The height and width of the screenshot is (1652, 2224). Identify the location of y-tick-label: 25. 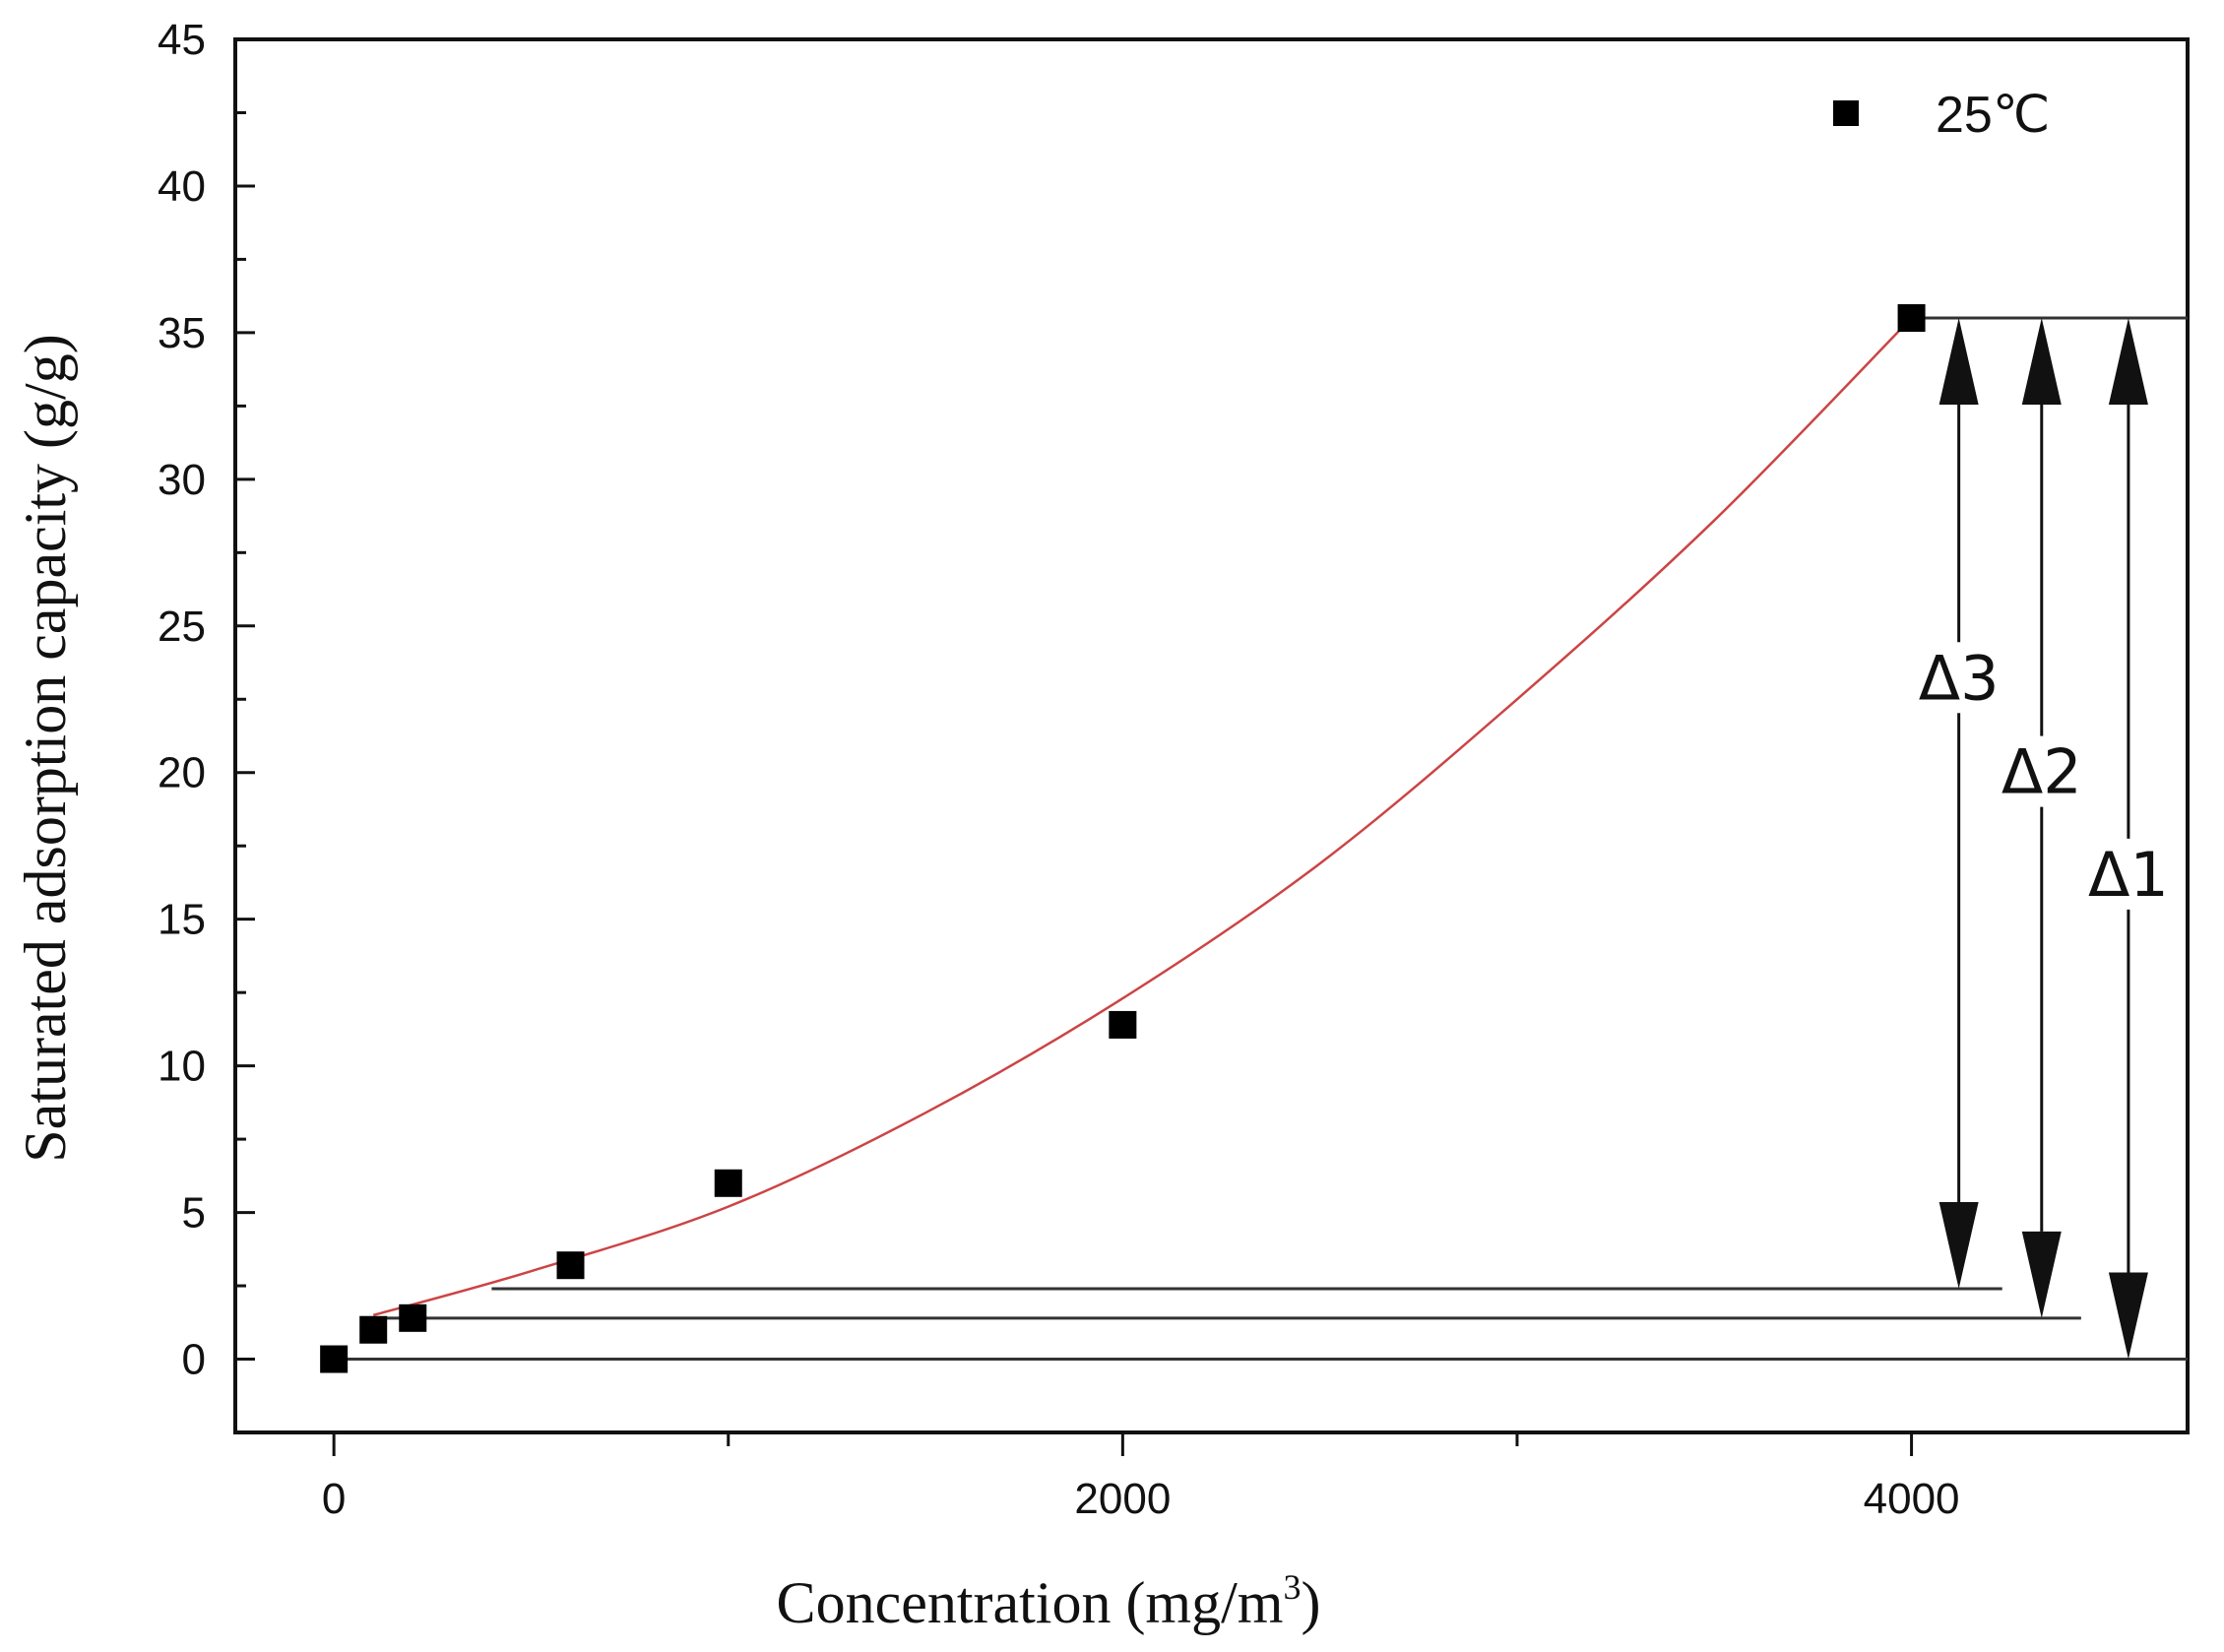
(182, 627).